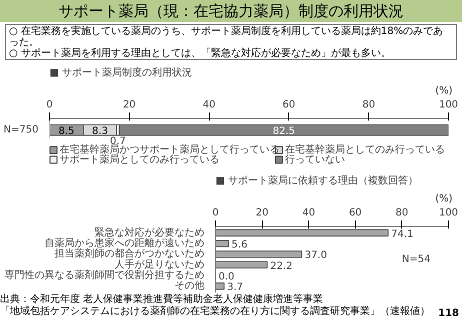  I want to click on y-tick-label: N=750, so click(21, 130).